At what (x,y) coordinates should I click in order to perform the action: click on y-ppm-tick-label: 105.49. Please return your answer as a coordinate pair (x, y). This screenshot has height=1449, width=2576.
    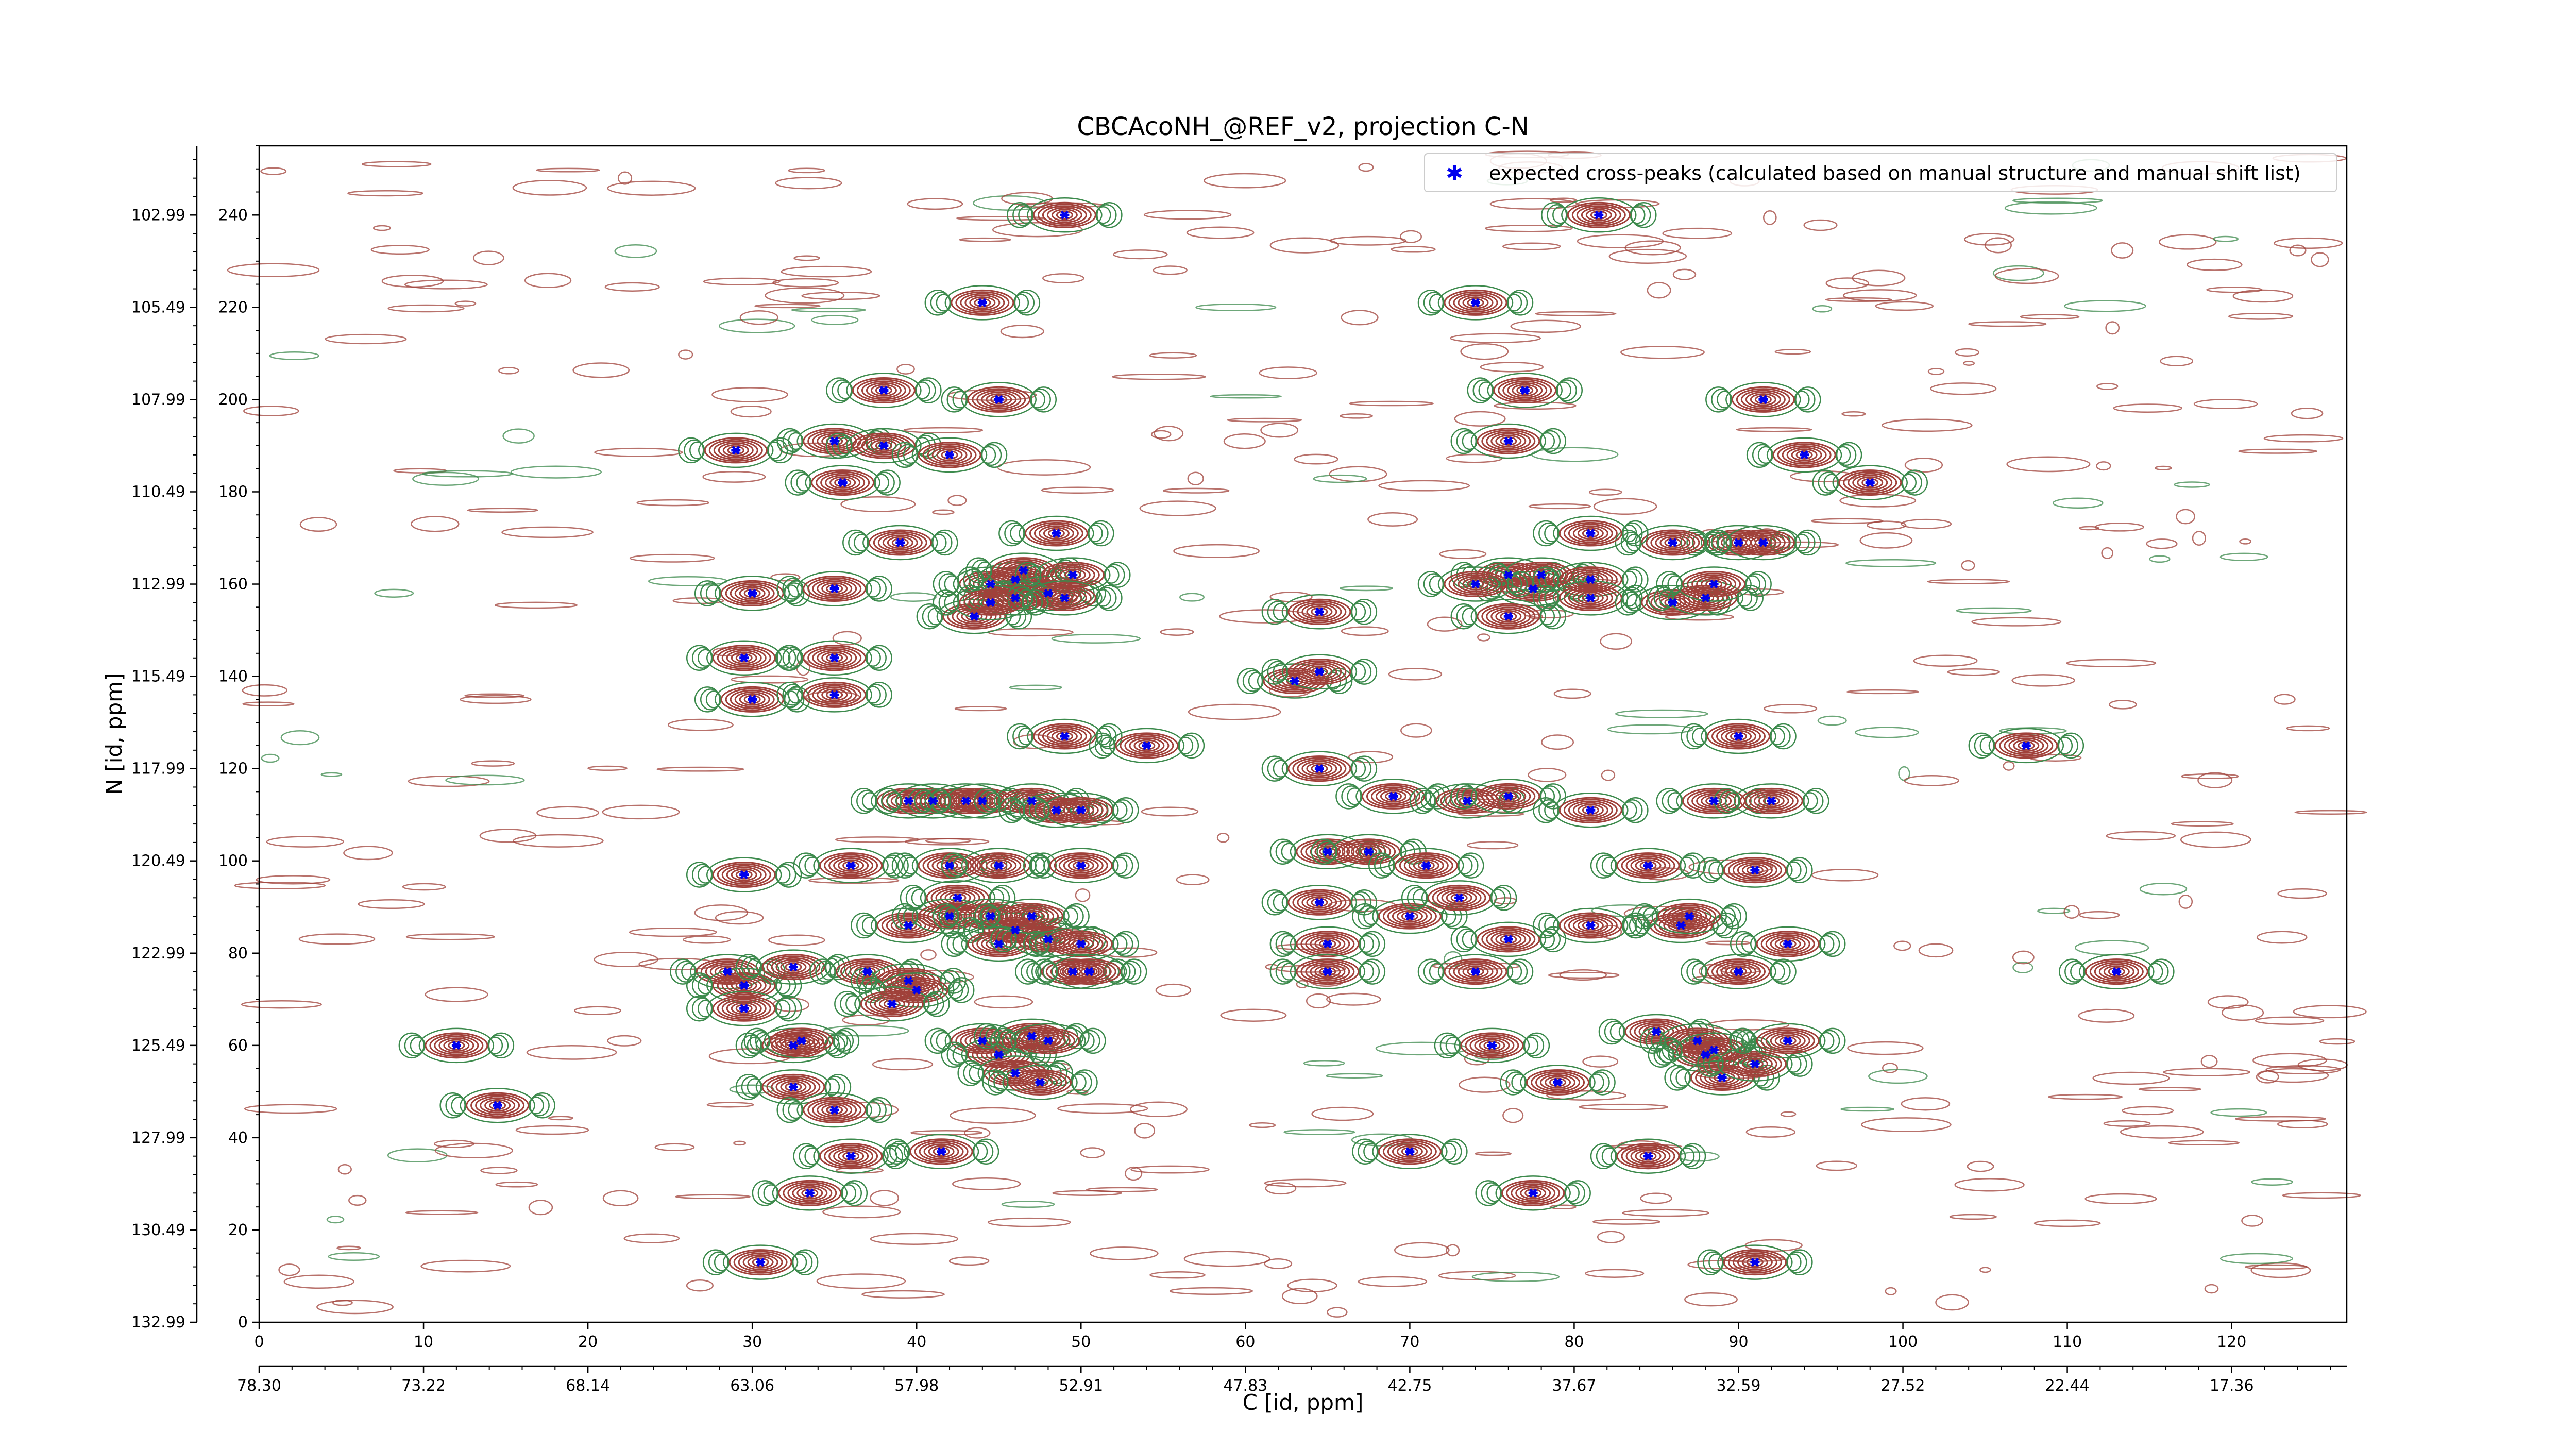
    Looking at the image, I should click on (158, 307).